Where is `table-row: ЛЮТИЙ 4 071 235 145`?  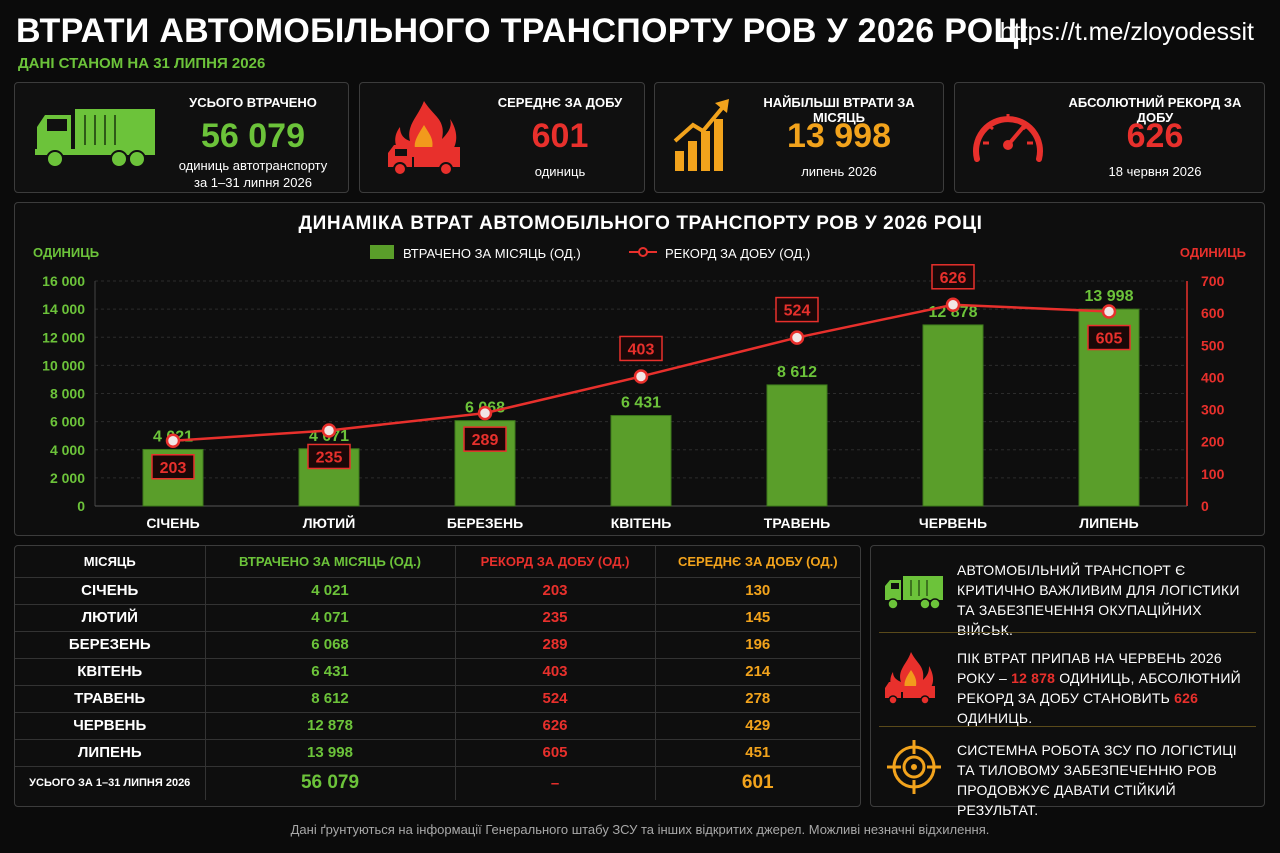 table-row: ЛЮТИЙ 4 071 235 145 is located at coordinates (437, 618).